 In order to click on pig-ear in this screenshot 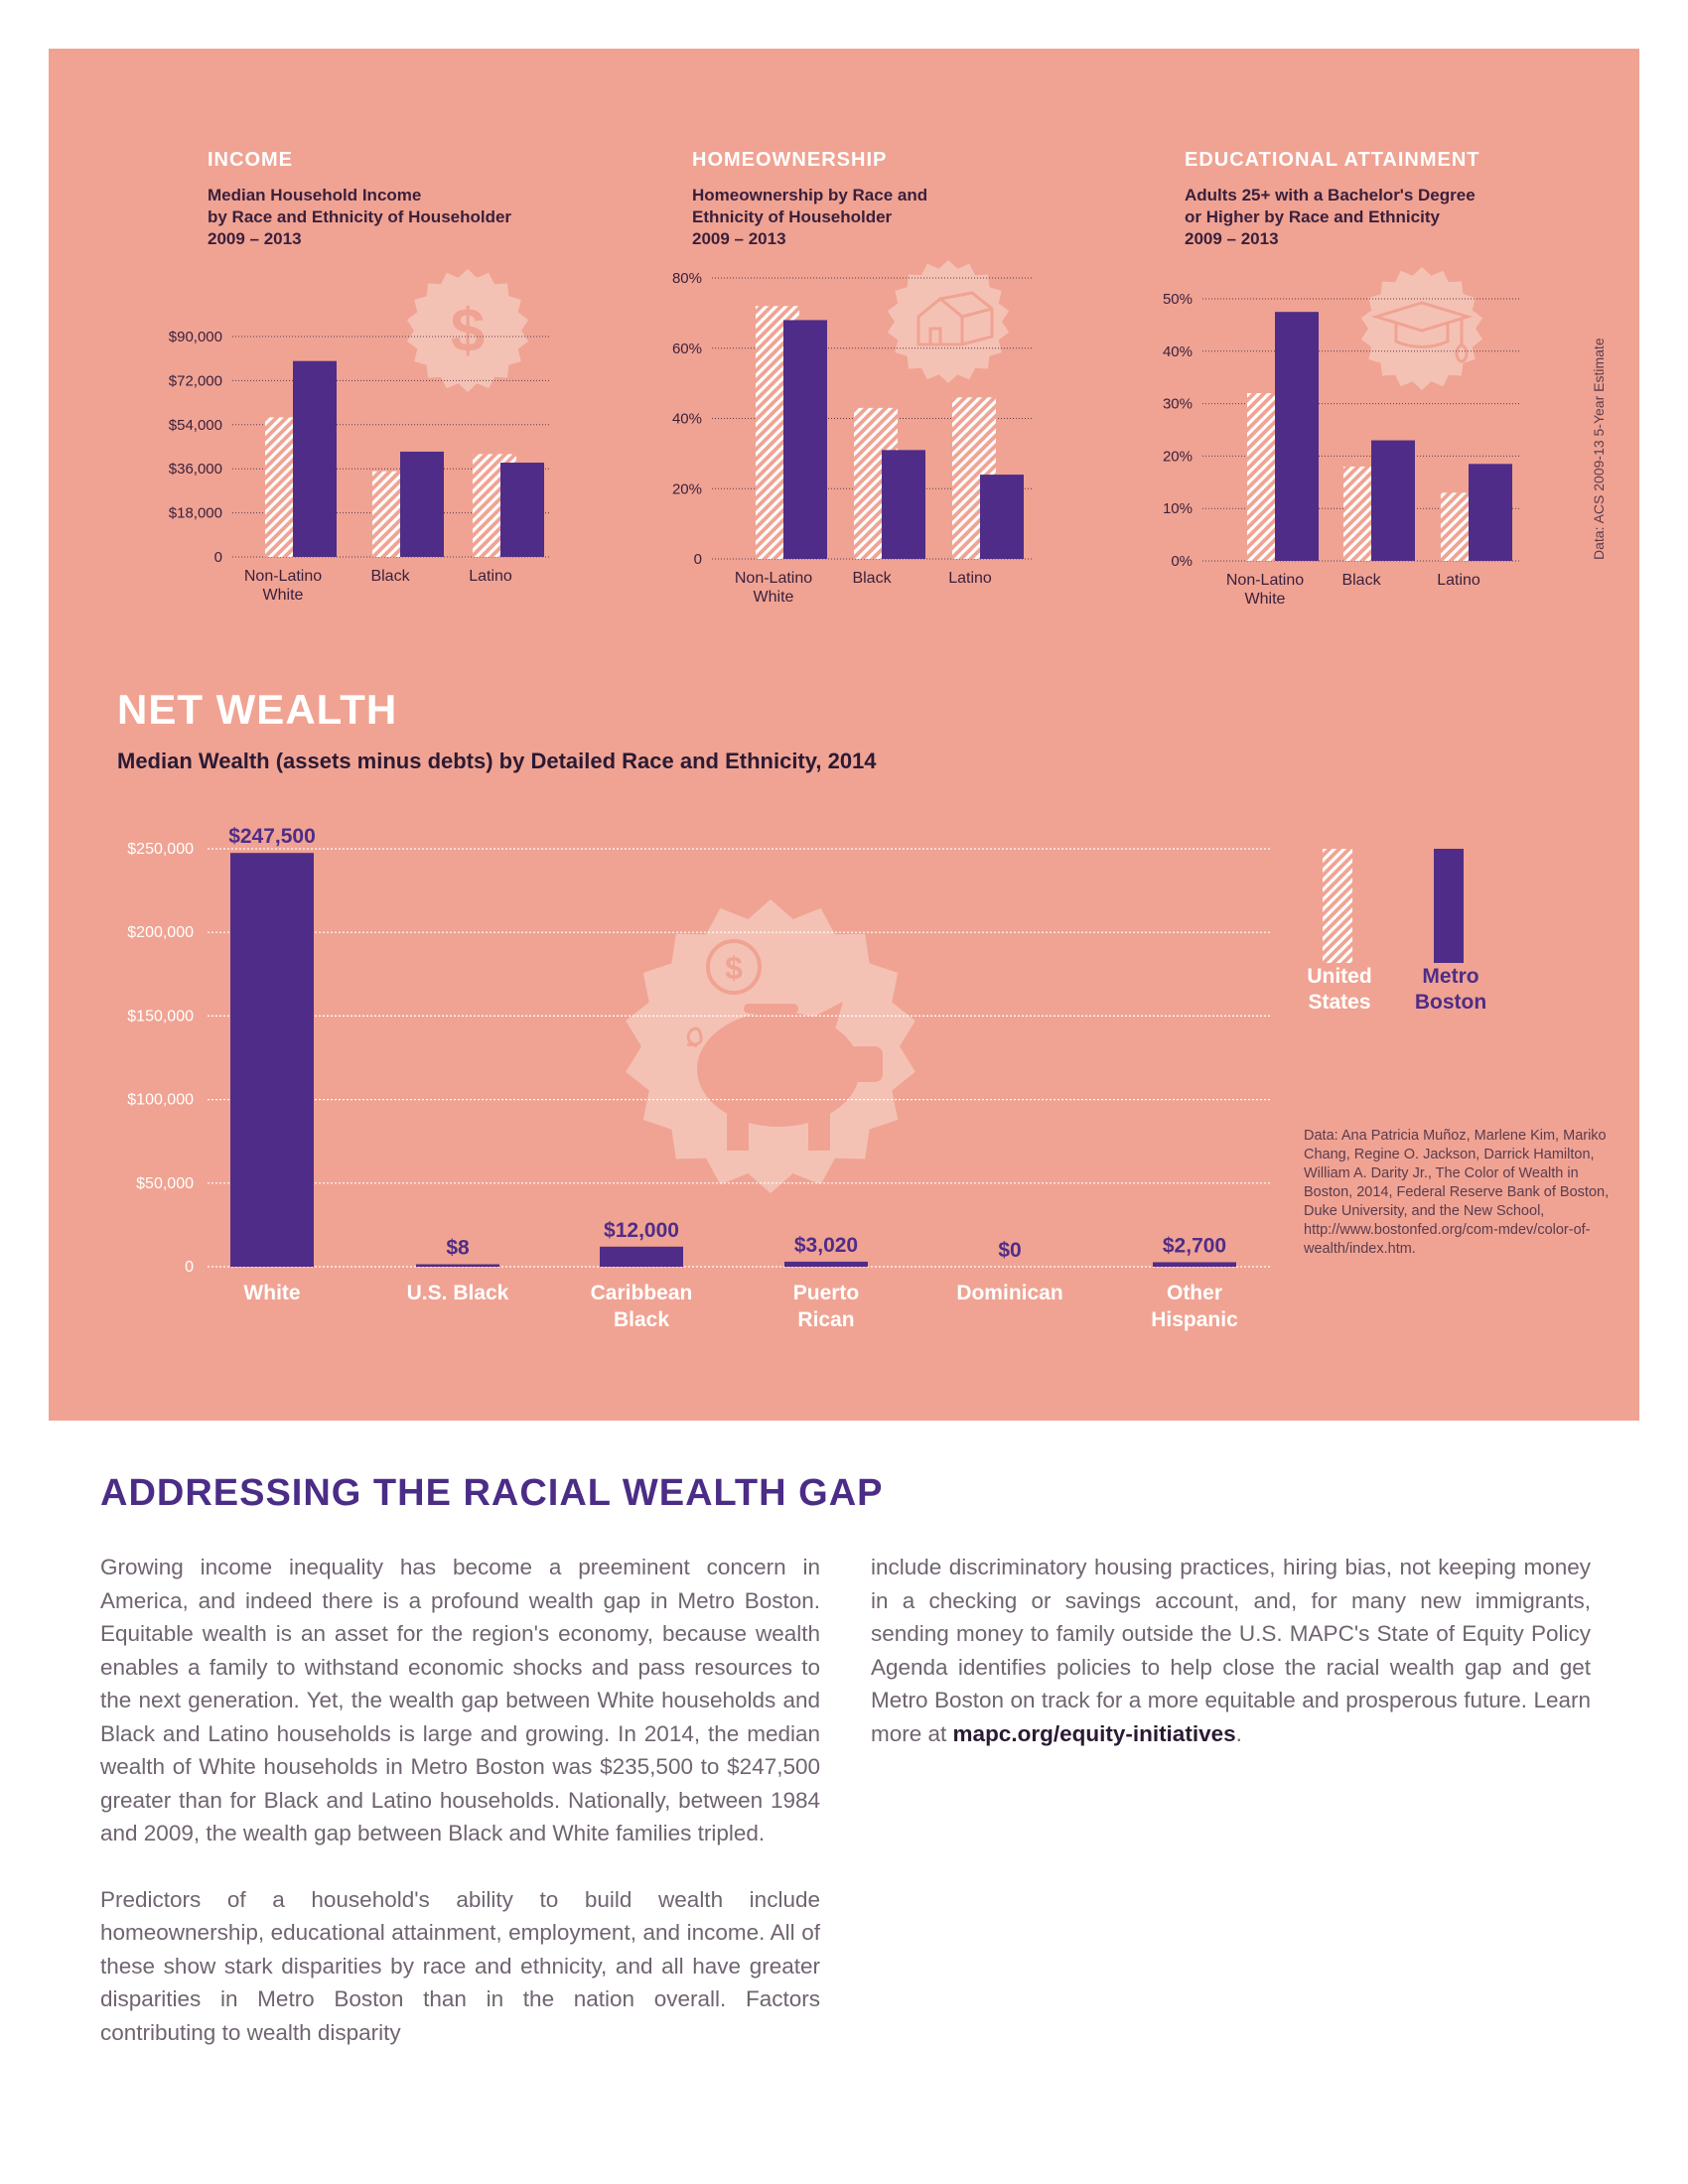, I will do `click(825, 1019)`.